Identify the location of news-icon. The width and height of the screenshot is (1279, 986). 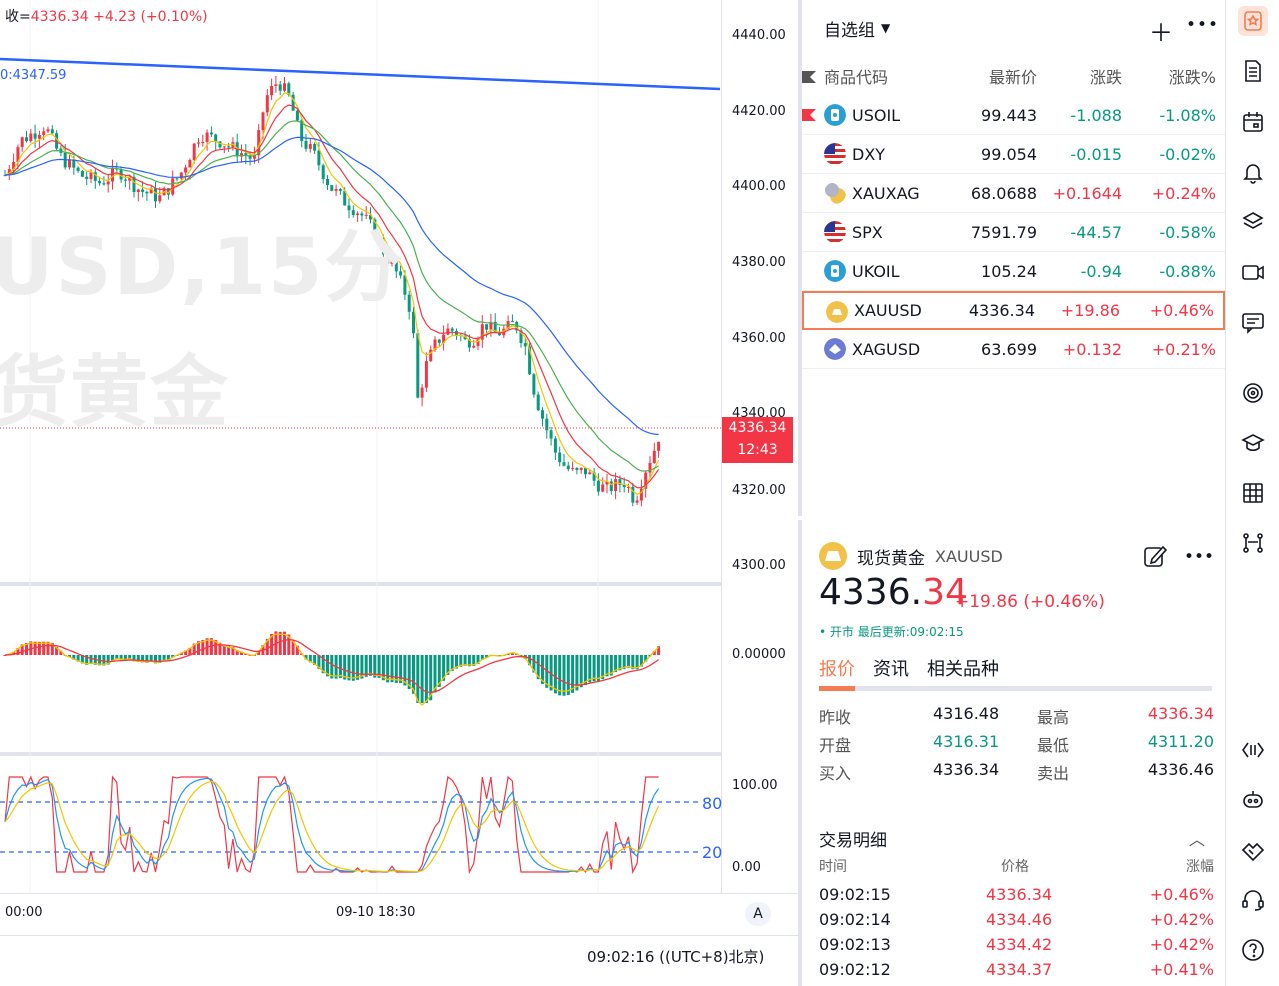
(1253, 71).